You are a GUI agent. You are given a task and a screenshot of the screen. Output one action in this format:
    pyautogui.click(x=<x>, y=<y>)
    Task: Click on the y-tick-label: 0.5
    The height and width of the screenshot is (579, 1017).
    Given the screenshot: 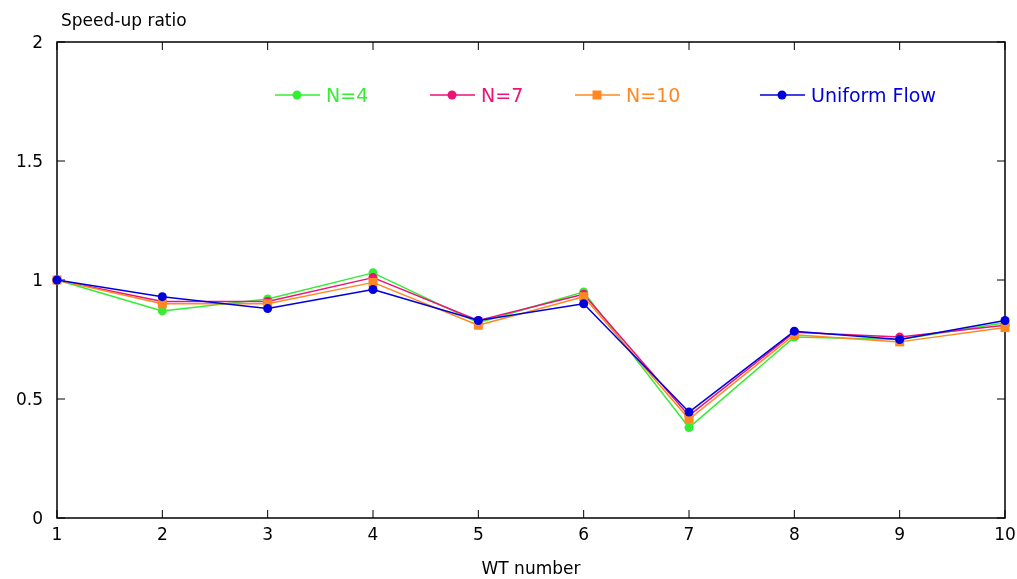 What is the action you would take?
    pyautogui.click(x=29, y=399)
    